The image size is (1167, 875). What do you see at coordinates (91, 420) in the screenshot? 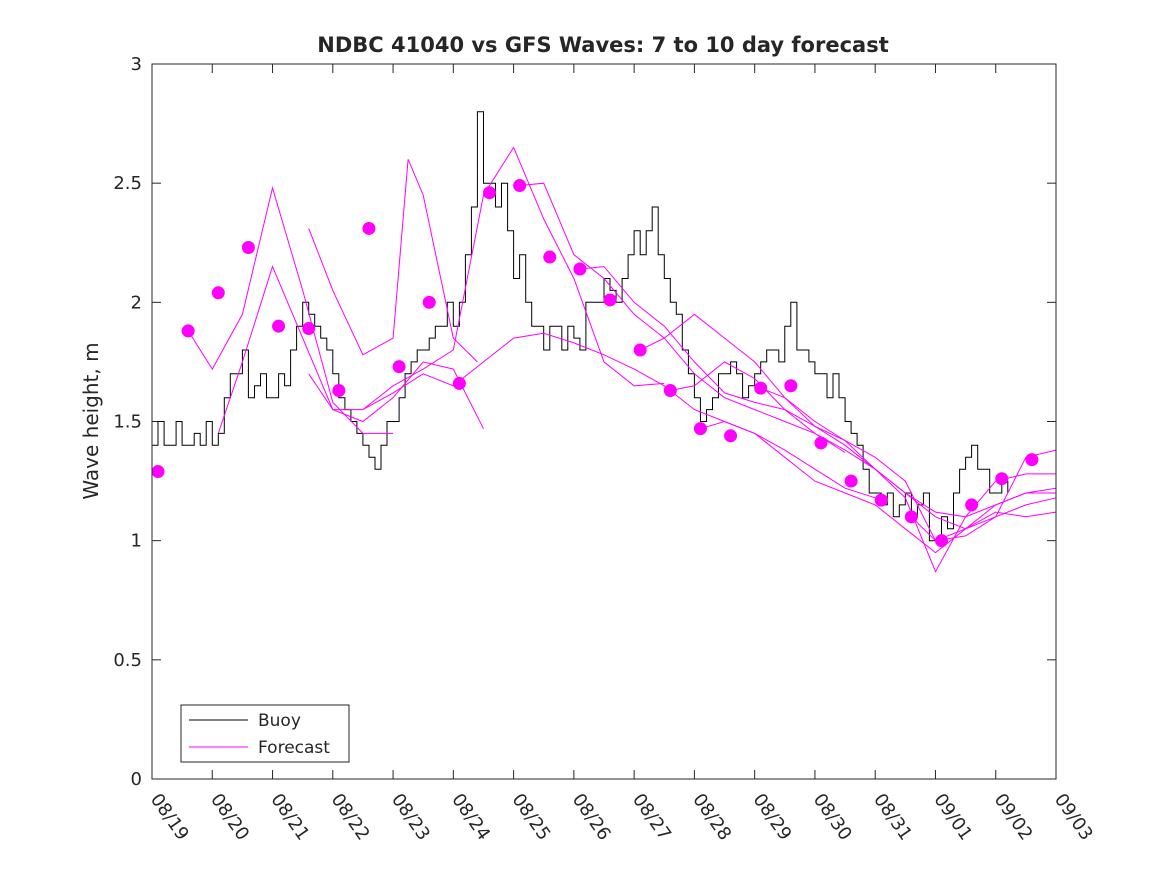
I see `y-axis-label: Wave height, m` at bounding box center [91, 420].